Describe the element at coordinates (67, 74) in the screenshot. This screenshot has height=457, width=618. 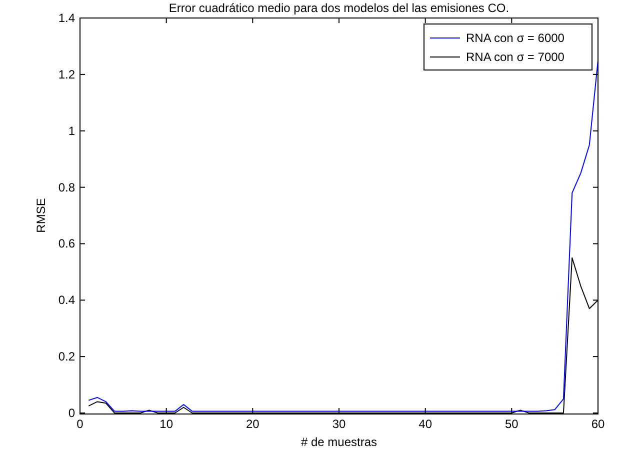
I see `y-tick-label: 1.2` at that location.